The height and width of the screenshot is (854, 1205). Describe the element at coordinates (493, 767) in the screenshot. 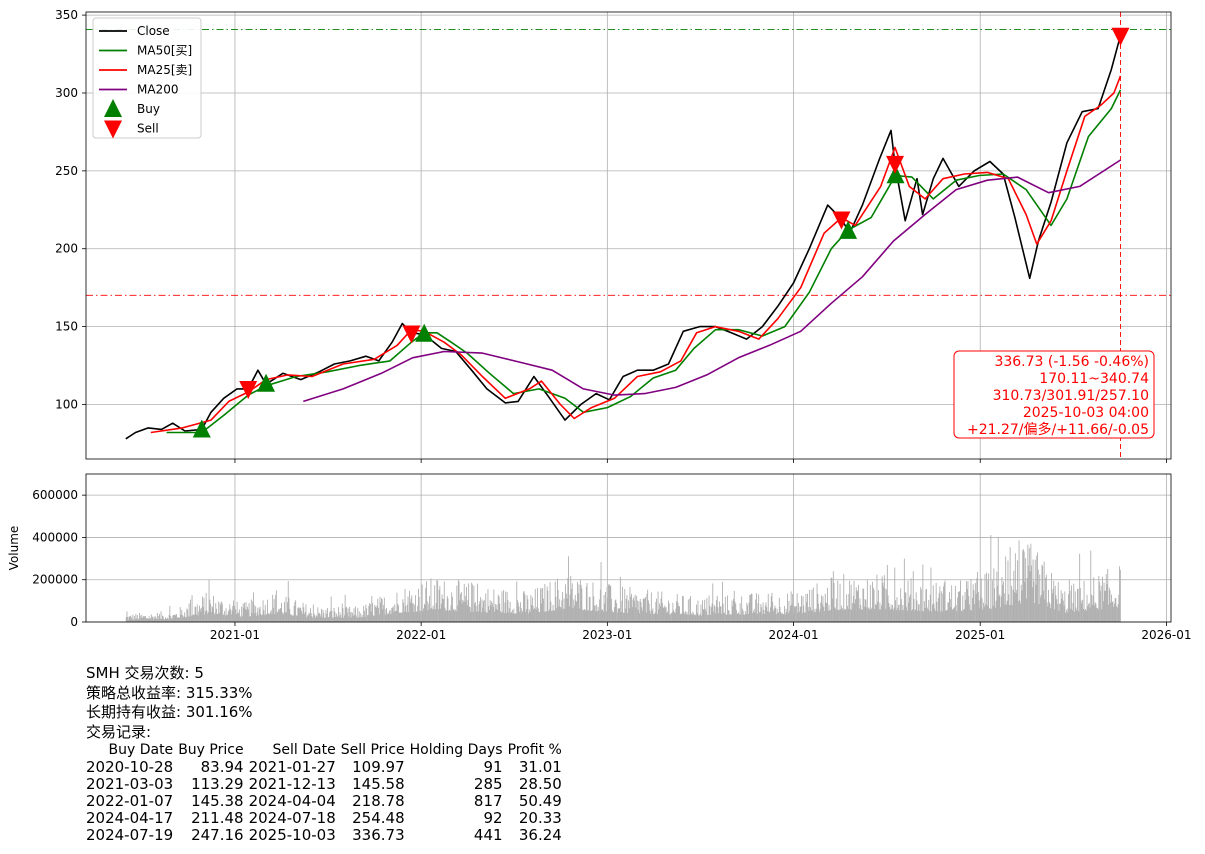

I see `cell-holding-days: 91` at that location.